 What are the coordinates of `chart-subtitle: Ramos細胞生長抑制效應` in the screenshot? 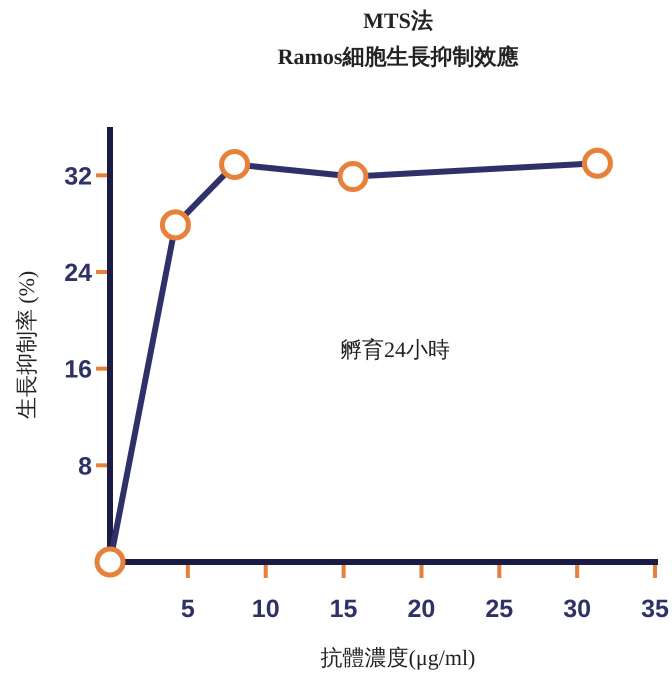 It's located at (399, 56).